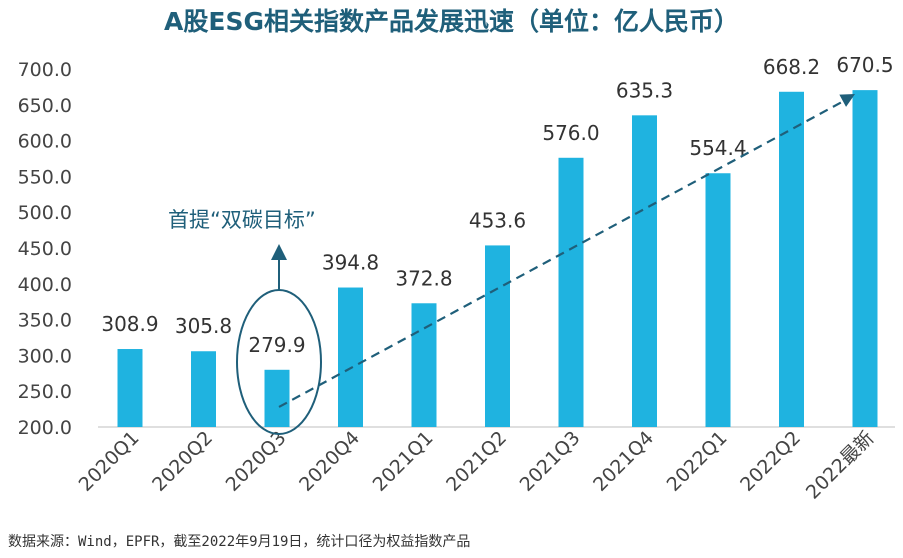 This screenshot has height=558, width=903. What do you see at coordinates (239, 542) in the screenshot?
I see `source-note: 数据来源：Wind，EPFR，截至2022年9月19日，统计口径为权益指数产品` at bounding box center [239, 542].